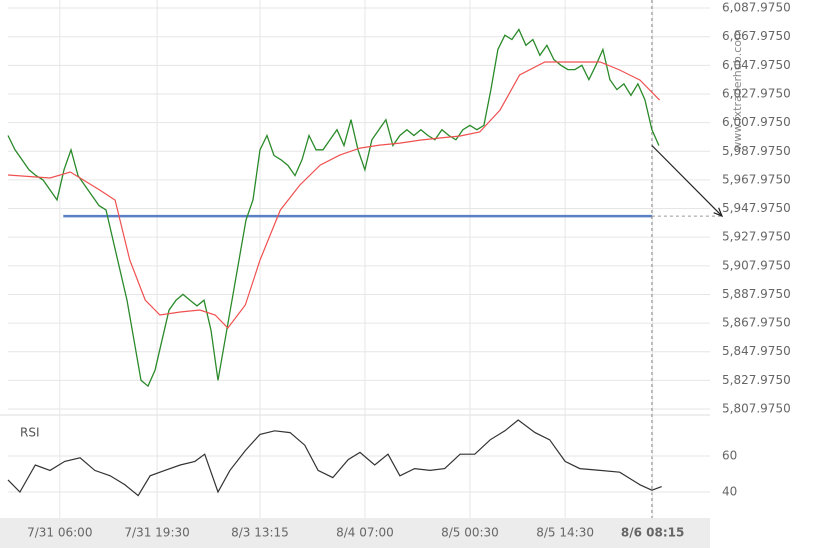 The image size is (822, 548). Describe the element at coordinates (756, 380) in the screenshot. I see `y-tick-label: 5,827.9750` at that location.